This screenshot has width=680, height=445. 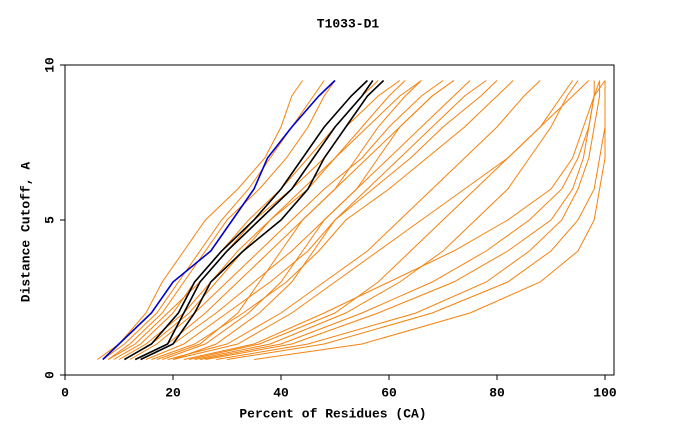 I want to click on y-tick-label: 0, so click(x=49, y=375).